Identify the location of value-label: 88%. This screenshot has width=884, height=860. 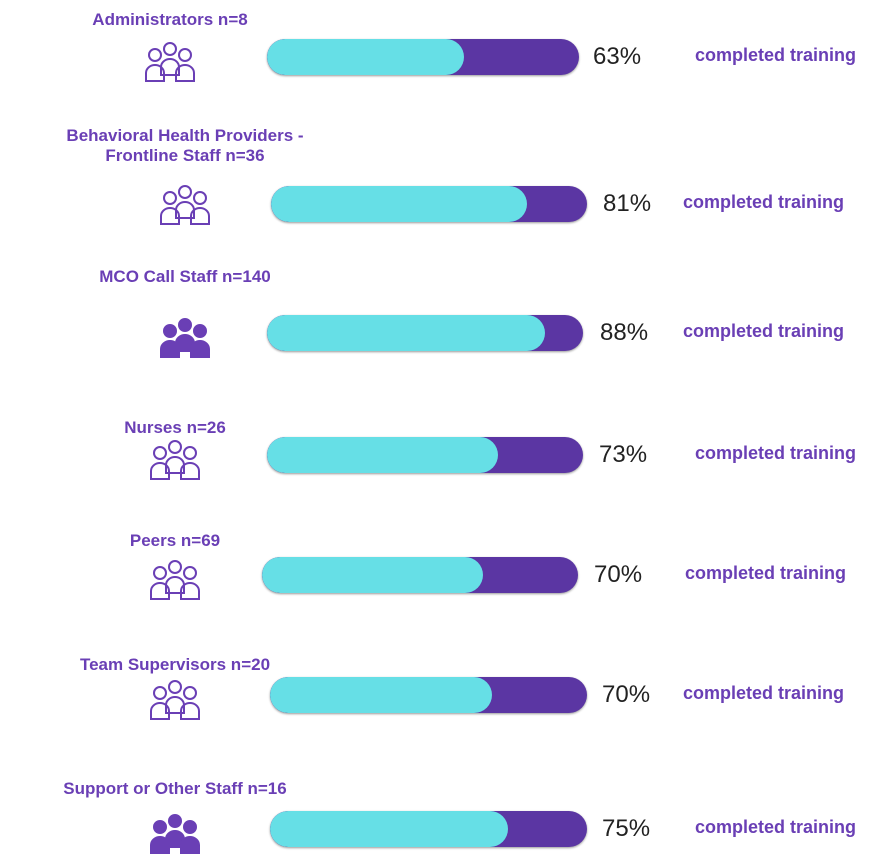
(624, 332).